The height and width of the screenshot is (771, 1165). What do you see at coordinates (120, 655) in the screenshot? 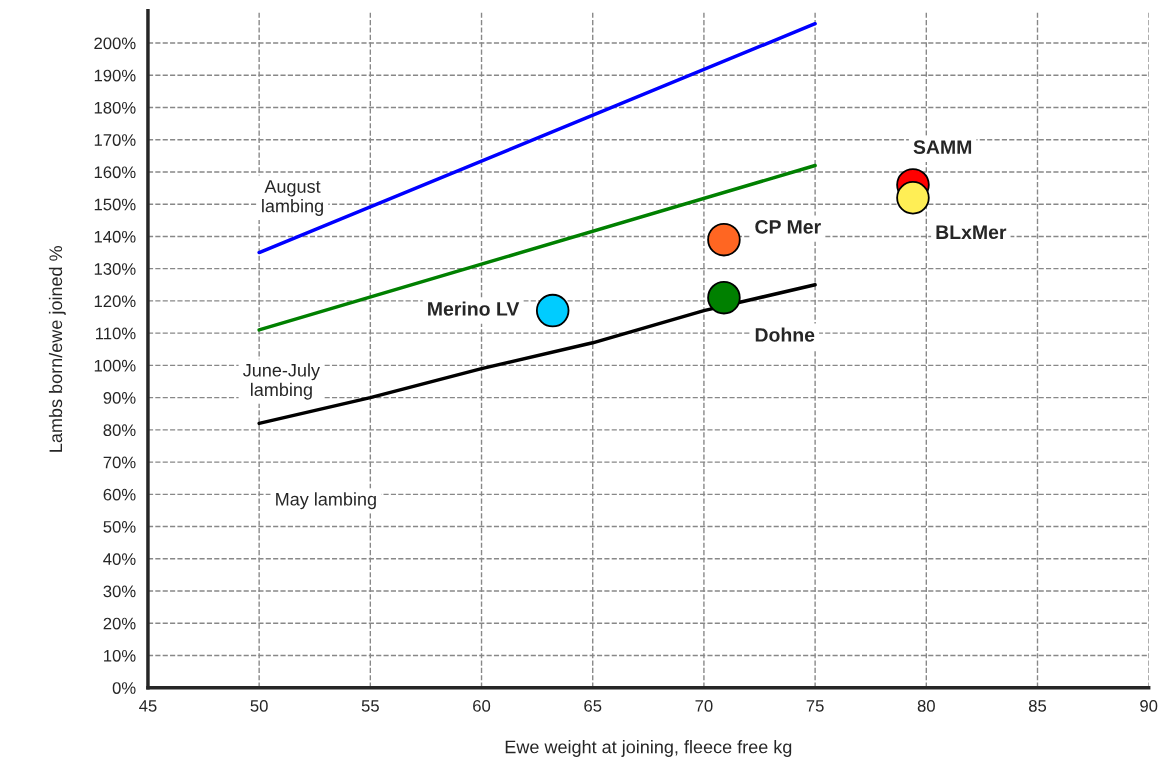
I see `y-tick-label: 10%` at bounding box center [120, 655].